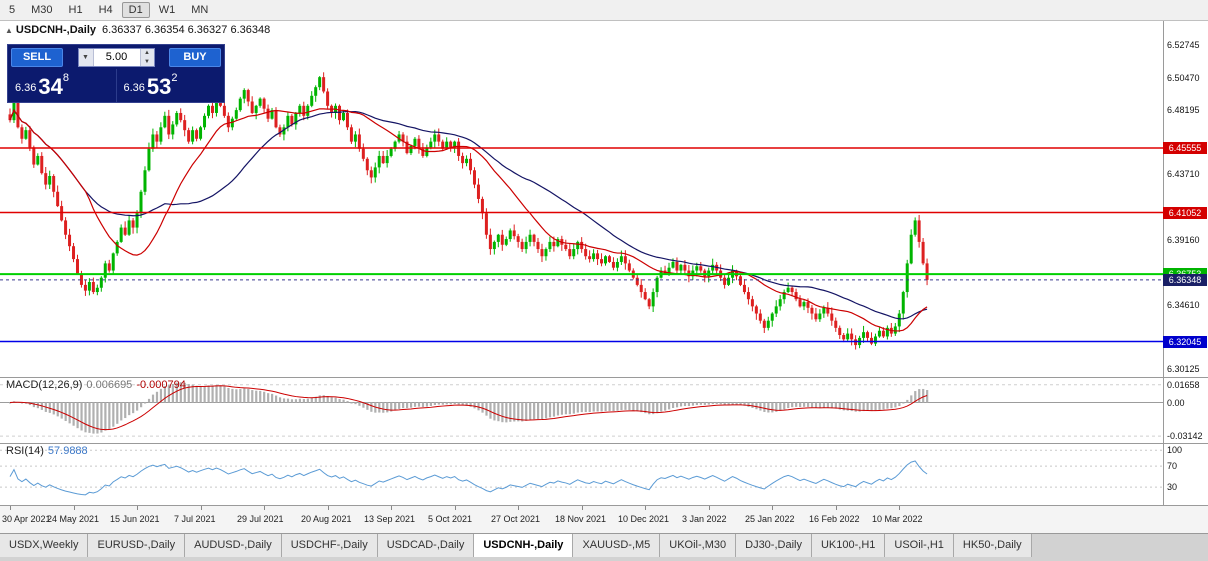 The width and height of the screenshot is (1208, 561). Describe the element at coordinates (26, 519) in the screenshot. I see `date-label: 30 Apr 2021` at that location.